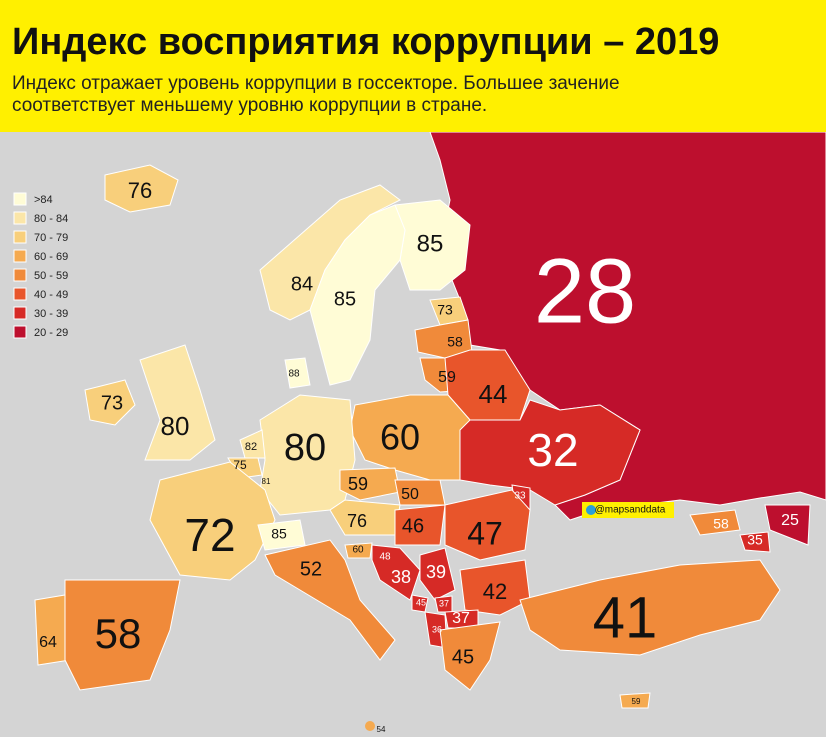  I want to click on country-value: 54, so click(381, 729).